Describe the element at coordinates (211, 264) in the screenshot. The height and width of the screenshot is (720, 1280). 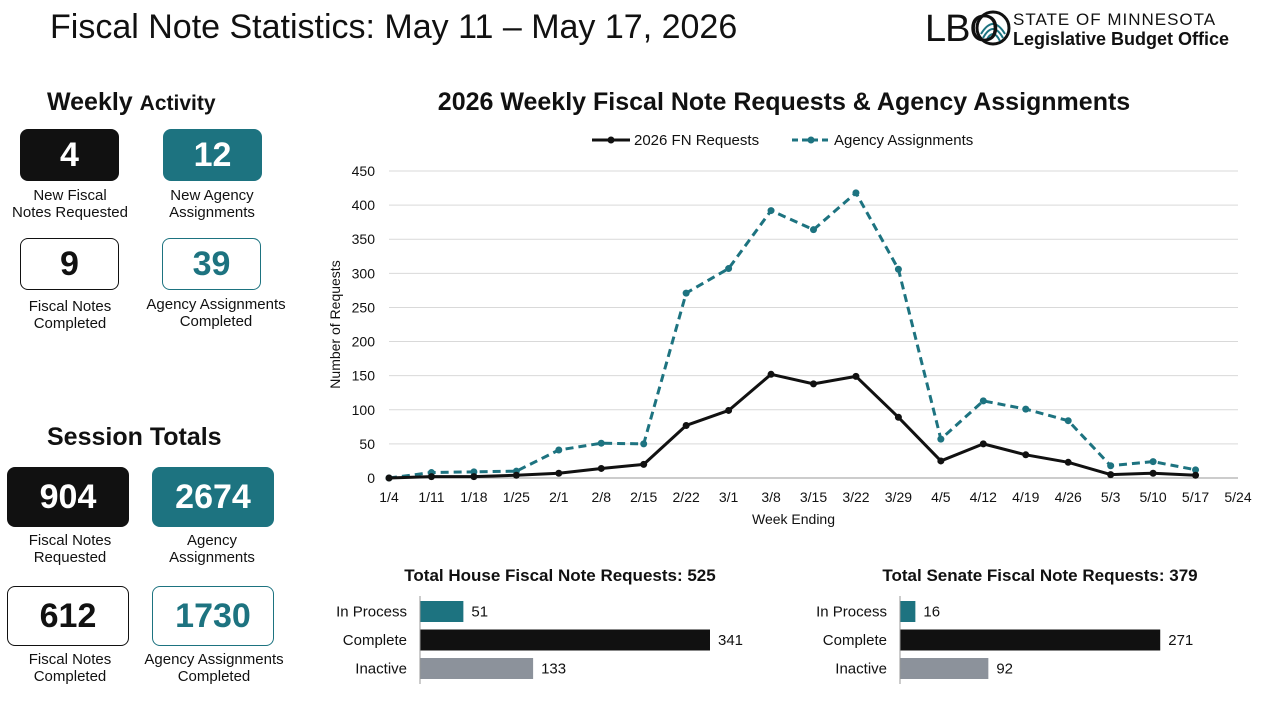
I see `weekly-assign-completed-tile: 39` at that location.